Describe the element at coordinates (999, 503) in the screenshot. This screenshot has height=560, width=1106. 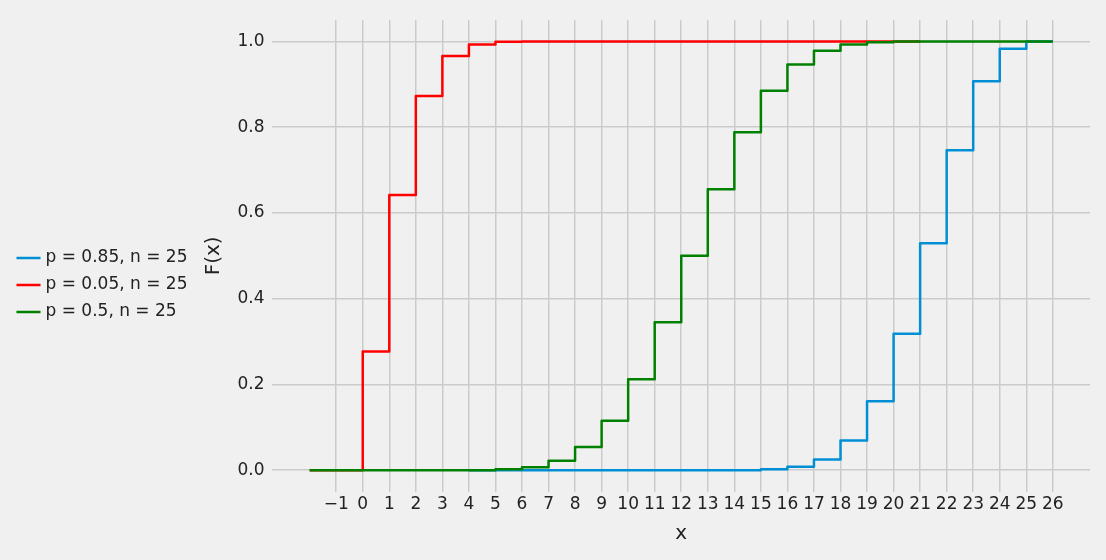
I see `x-tick-label: 24` at that location.